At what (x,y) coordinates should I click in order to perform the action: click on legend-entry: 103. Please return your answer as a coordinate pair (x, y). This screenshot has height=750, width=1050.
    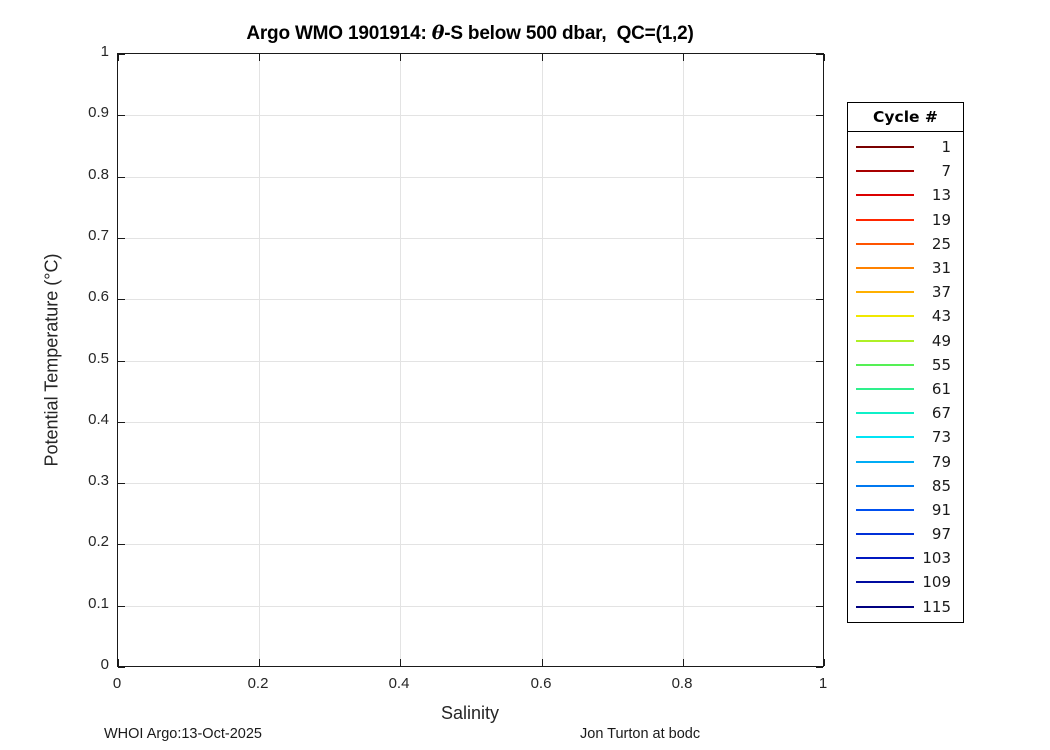
    Looking at the image, I should click on (905, 558).